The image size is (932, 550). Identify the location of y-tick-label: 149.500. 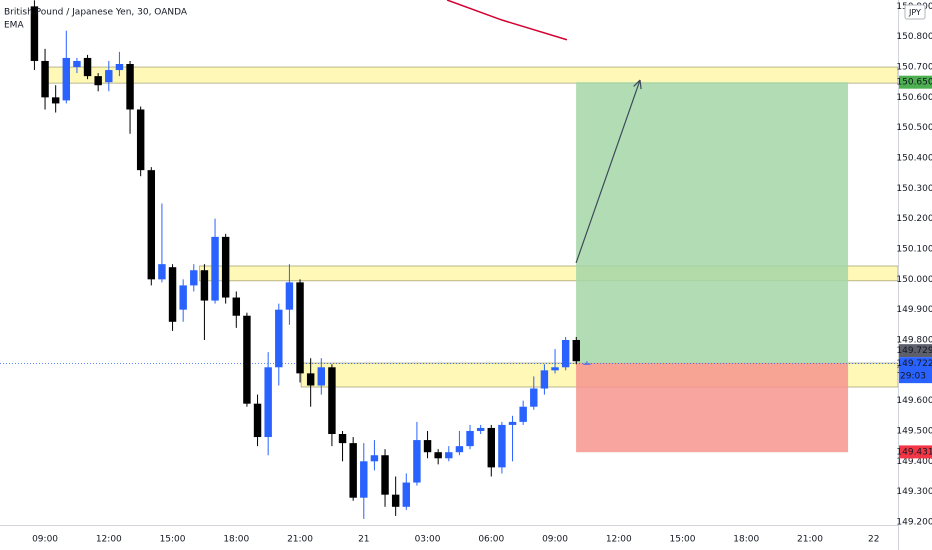
(914, 431).